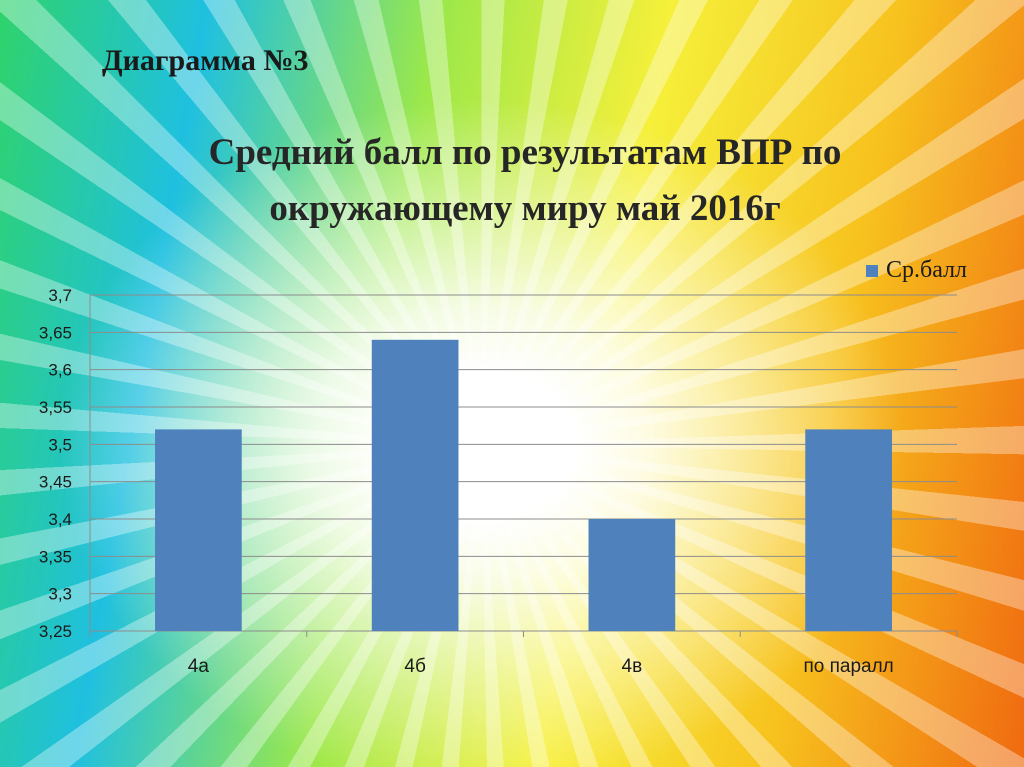 The height and width of the screenshot is (767, 1024). What do you see at coordinates (55, 556) in the screenshot?
I see `y-tick-label: 3,35` at bounding box center [55, 556].